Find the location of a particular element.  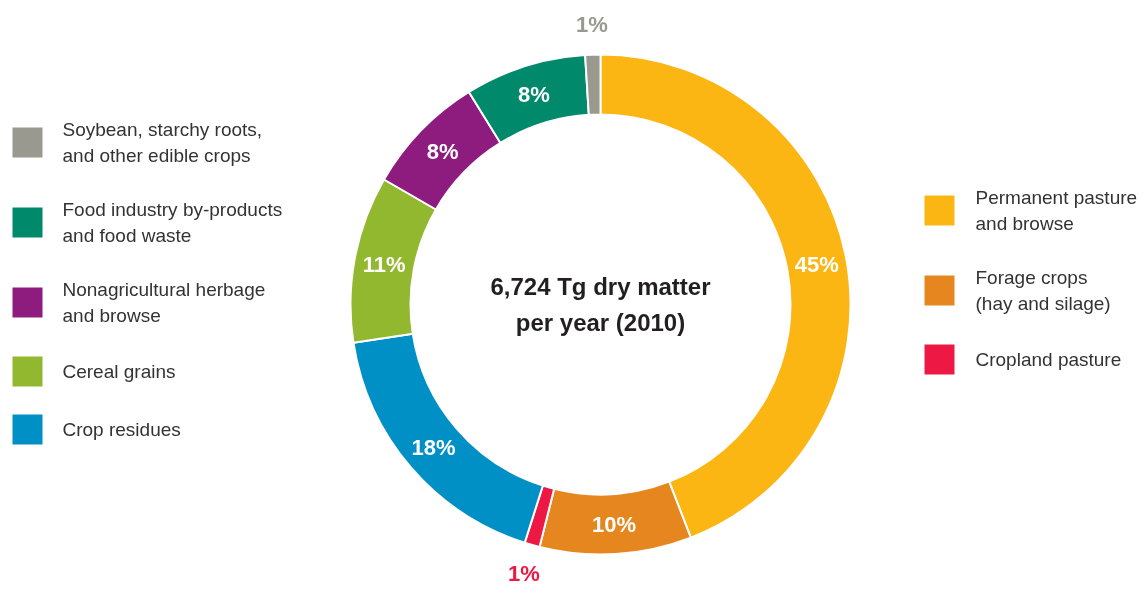

legend-label: Nonagricultural herbage and browse is located at coordinates (164, 302).